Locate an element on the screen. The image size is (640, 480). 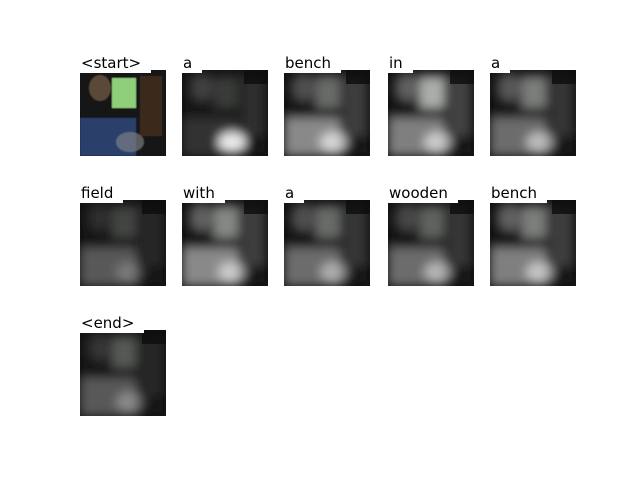
token-label: in is located at coordinates (400, 63).